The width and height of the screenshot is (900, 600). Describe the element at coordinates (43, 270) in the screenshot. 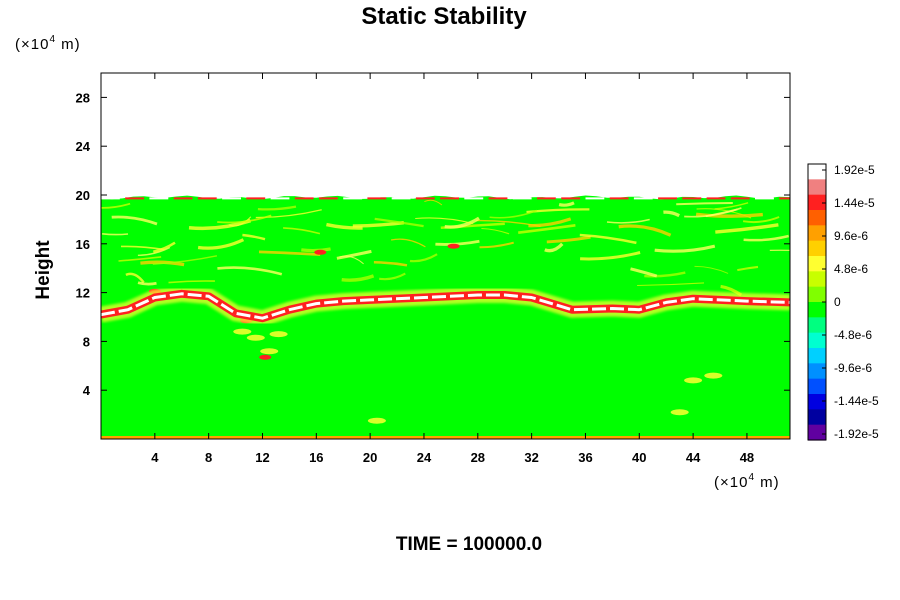

I see `y-axis-label: Height` at that location.